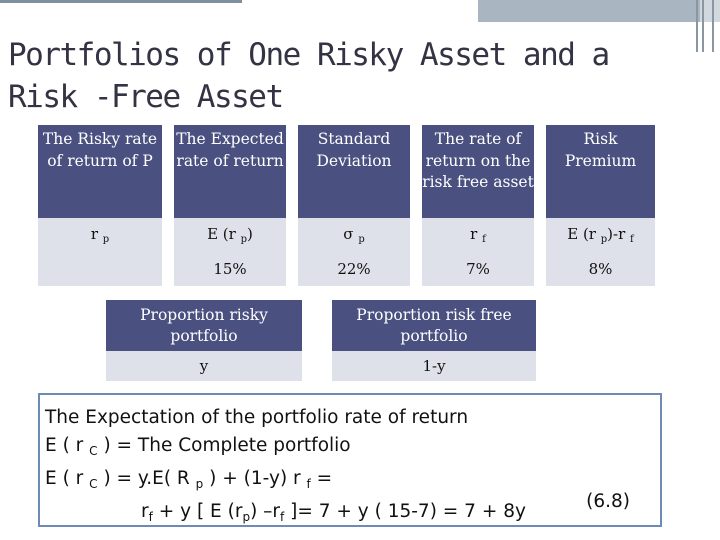 This screenshot has width=720, height=540. I want to click on value-proportion-risk-free: 1-y, so click(434, 366).